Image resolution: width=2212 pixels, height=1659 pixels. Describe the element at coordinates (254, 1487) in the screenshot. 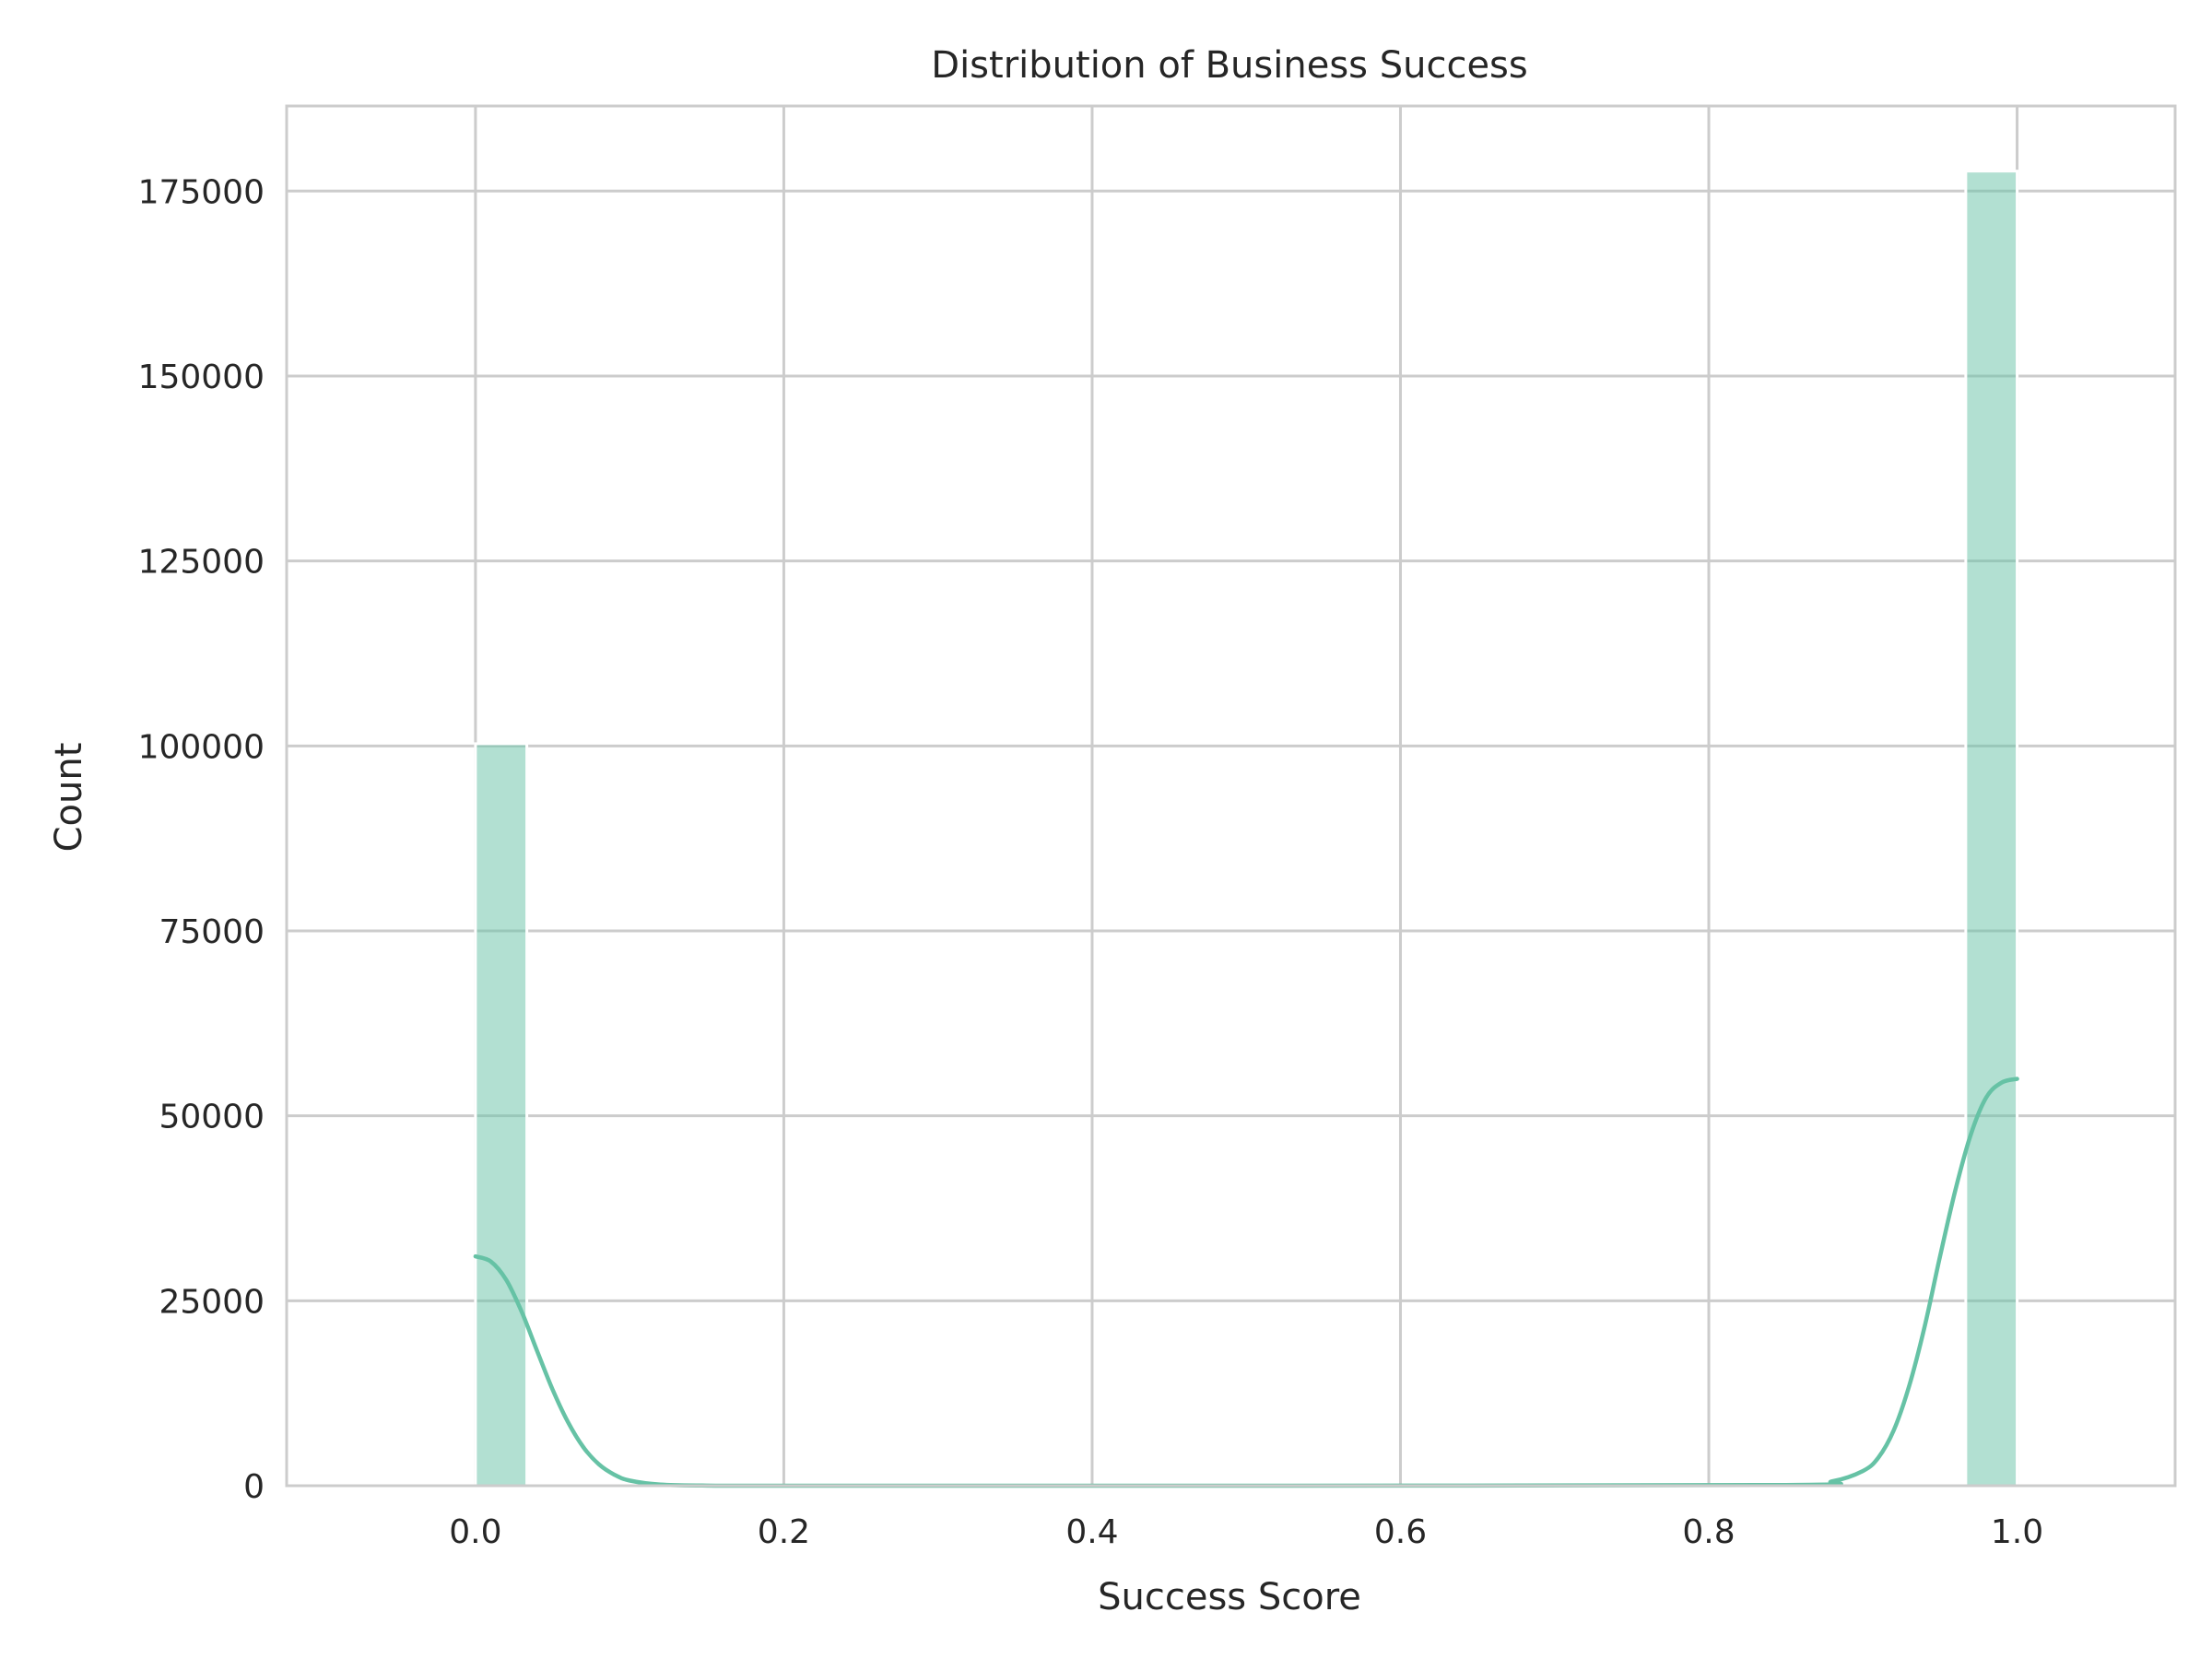

I see `y-tick-label: 0` at that location.